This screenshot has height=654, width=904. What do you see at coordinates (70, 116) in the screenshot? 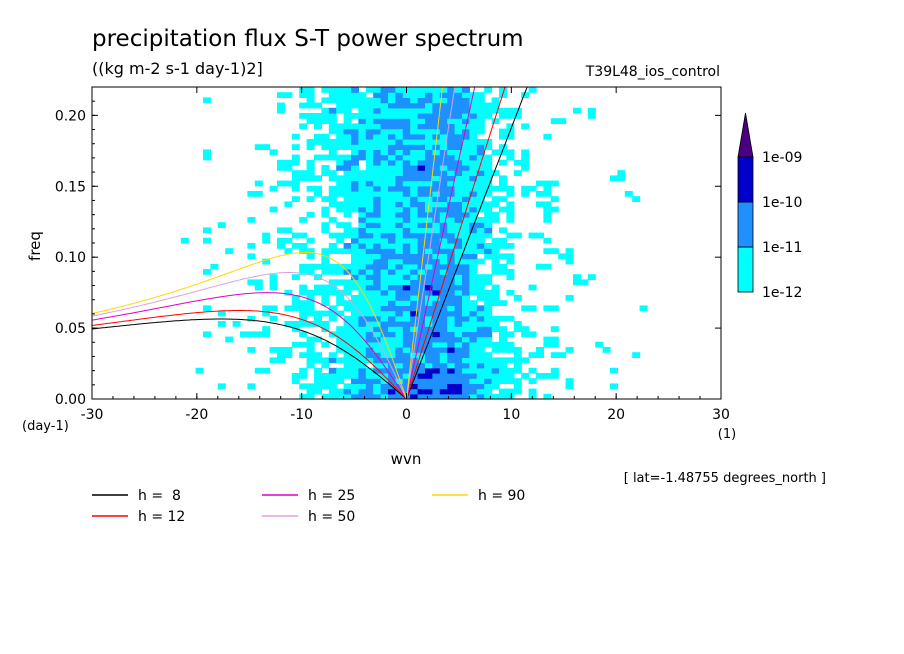
I see `y-tick-label: 0.20` at bounding box center [70, 116].